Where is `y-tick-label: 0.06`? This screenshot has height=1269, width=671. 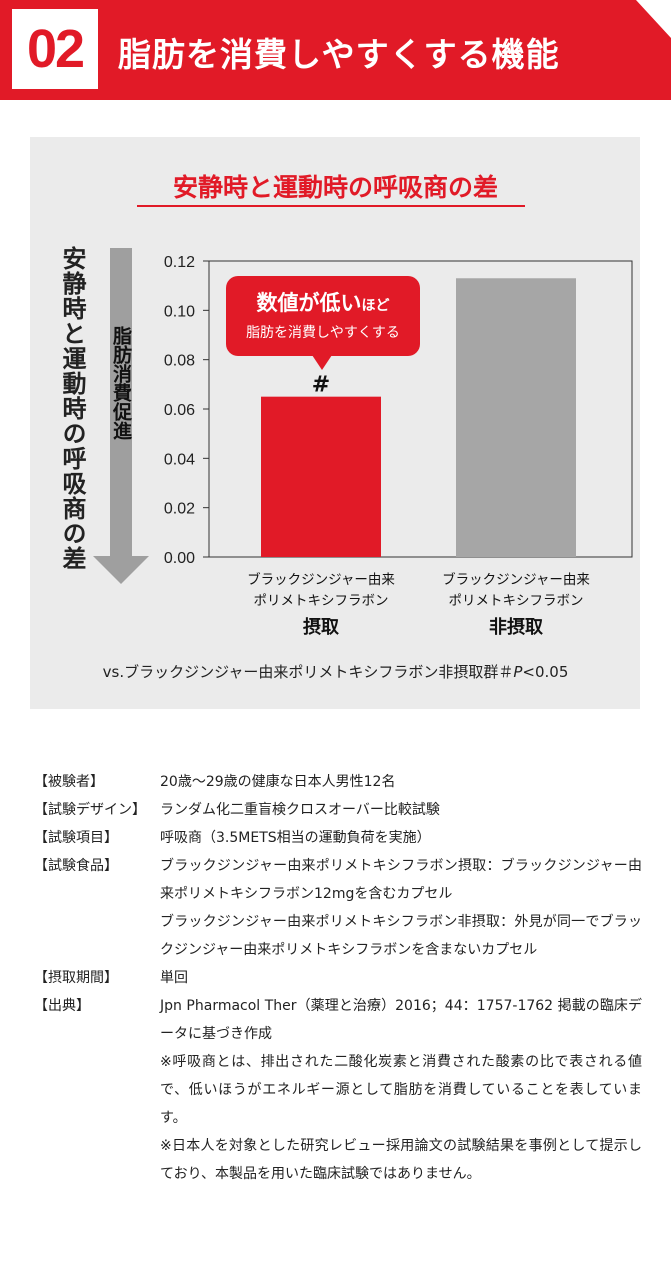
y-tick-label: 0.06 is located at coordinates (179, 410).